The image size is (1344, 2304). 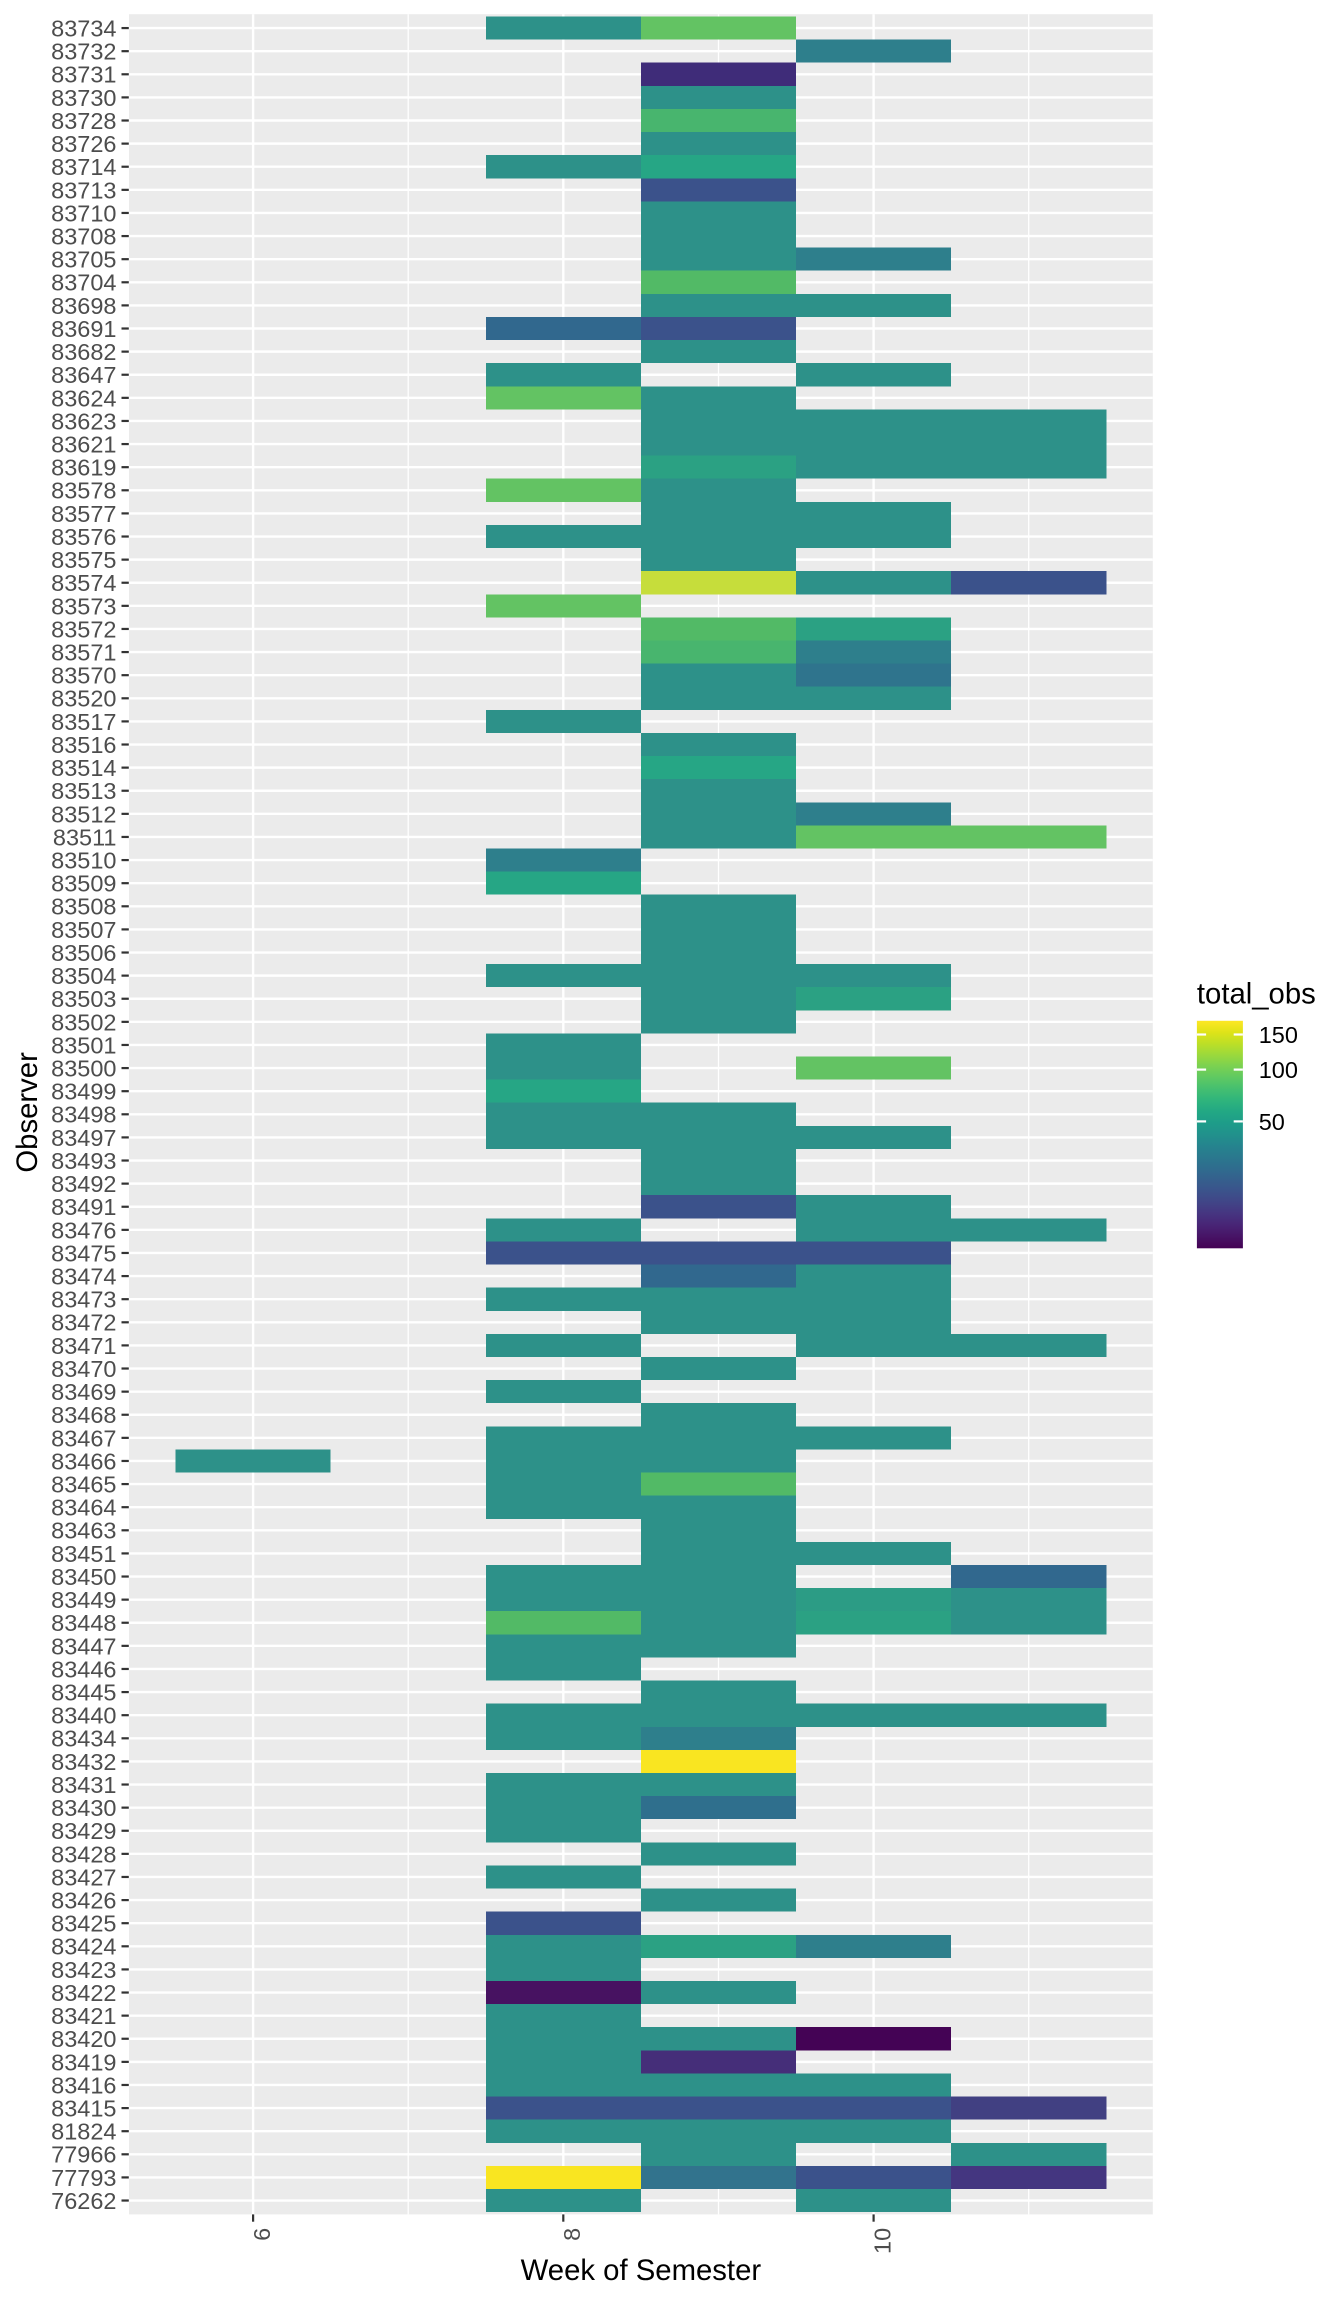 I want to click on svg-text: 83508, so click(x=83, y=907).